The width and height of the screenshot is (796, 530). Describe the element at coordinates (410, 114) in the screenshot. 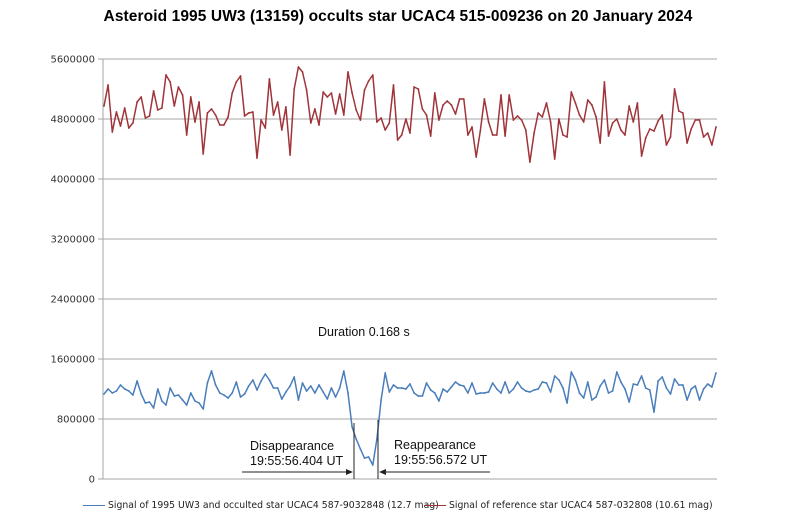

I see `series-line-reference` at that location.